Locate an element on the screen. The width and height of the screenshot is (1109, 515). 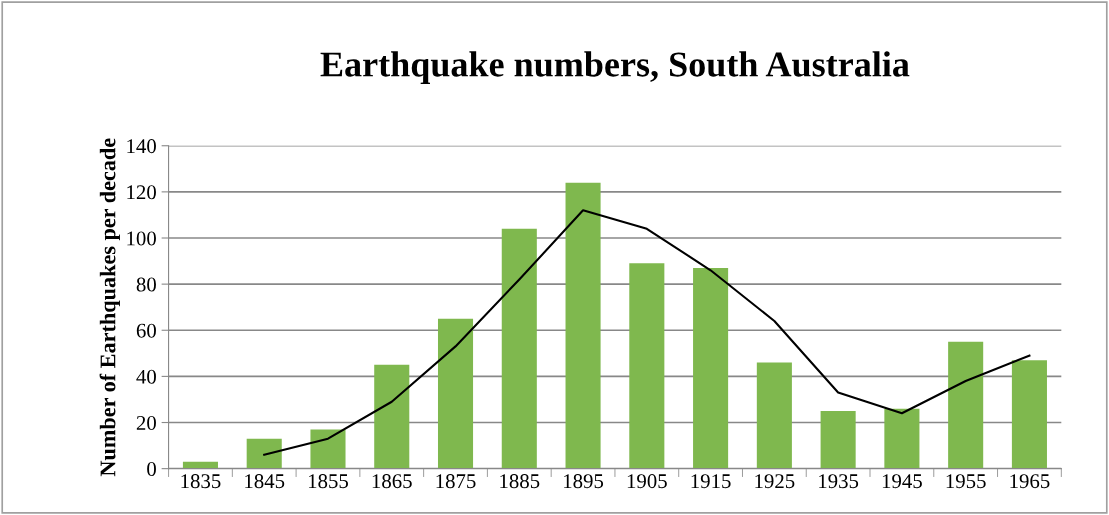
y-tick-label: 80 is located at coordinates (146, 284).